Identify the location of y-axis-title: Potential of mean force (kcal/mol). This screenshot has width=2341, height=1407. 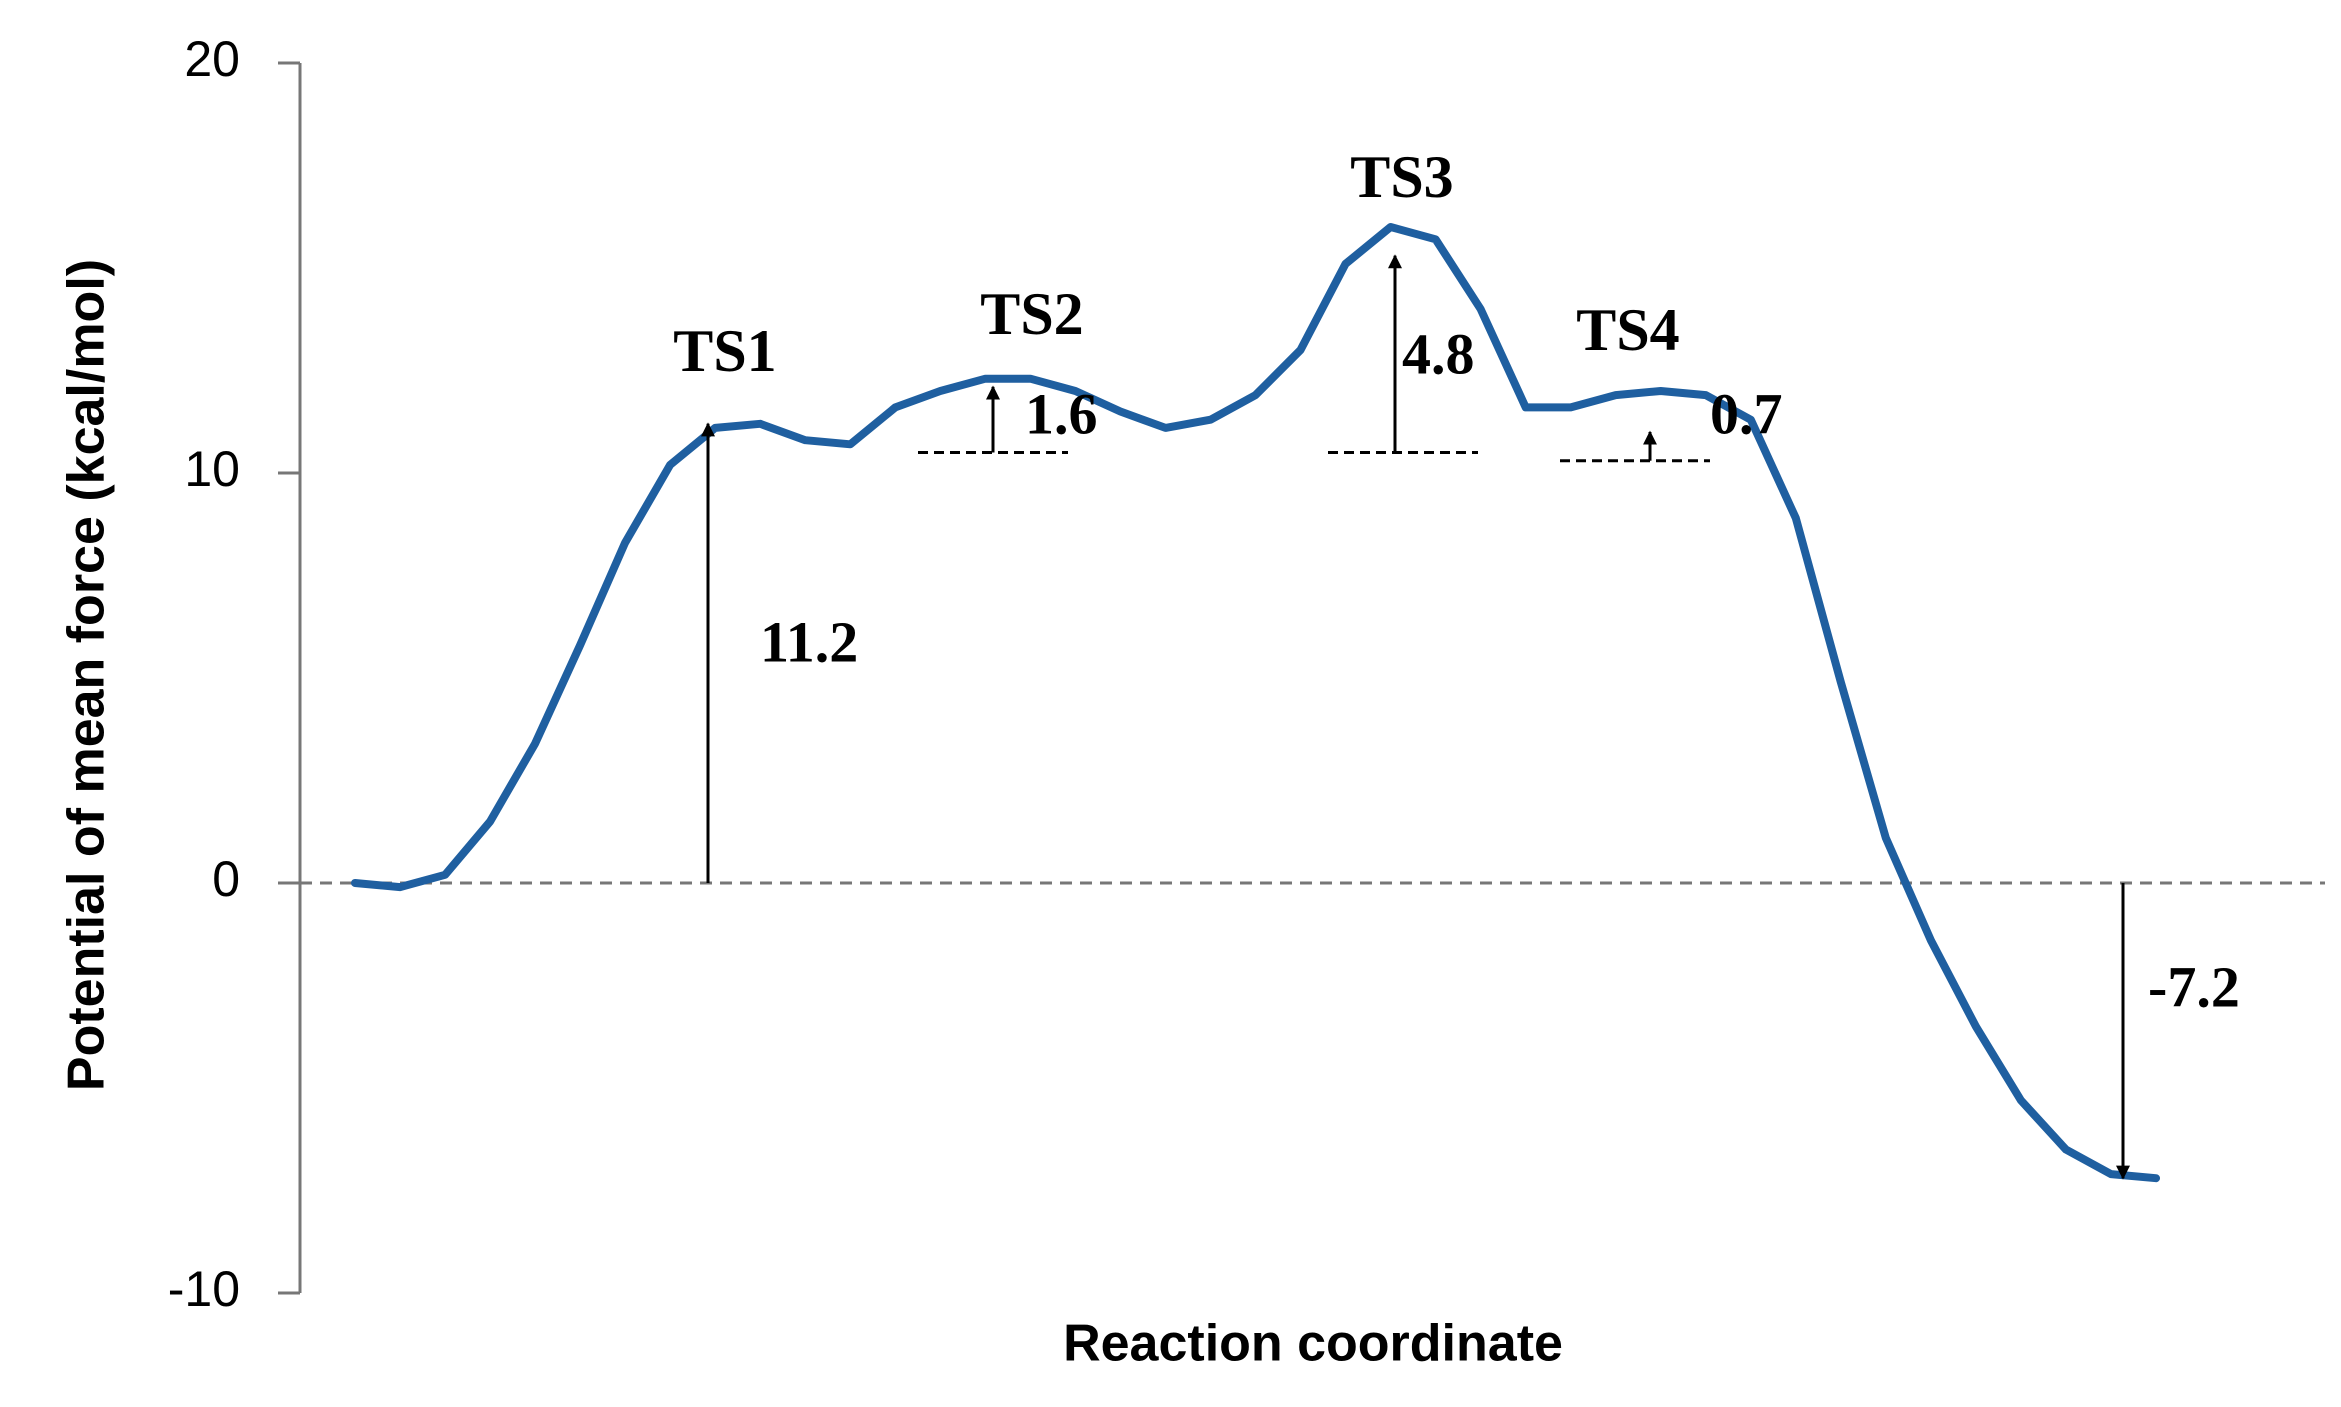
(87, 675).